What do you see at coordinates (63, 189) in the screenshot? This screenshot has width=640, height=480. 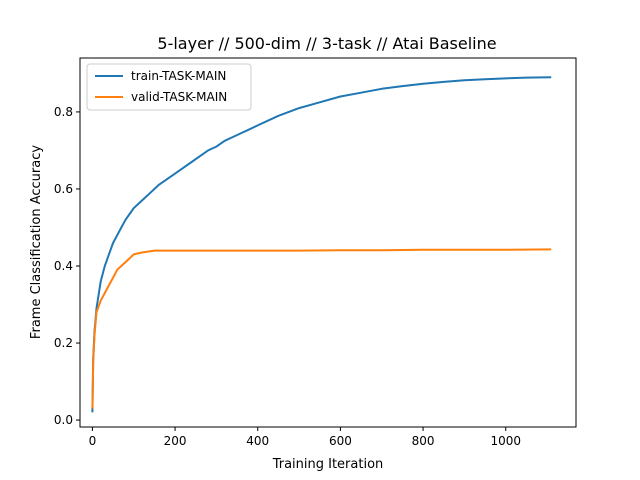 I see `y-tick-label: 0.6` at bounding box center [63, 189].